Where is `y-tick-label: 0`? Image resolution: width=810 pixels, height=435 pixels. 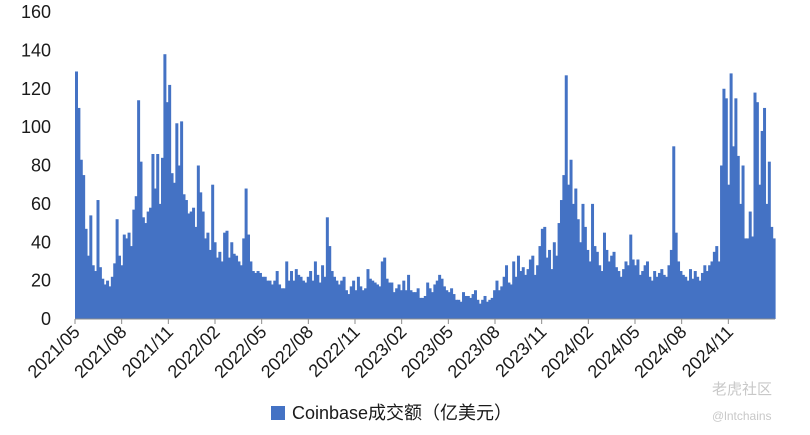 y-tick-label: 0 is located at coordinates (46, 319).